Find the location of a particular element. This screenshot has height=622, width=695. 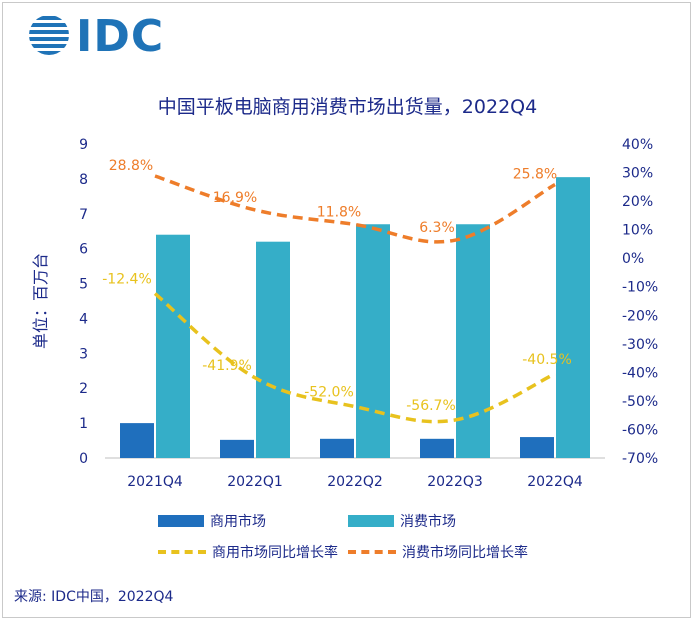

y2-tick-label: -40% is located at coordinates (640, 373).